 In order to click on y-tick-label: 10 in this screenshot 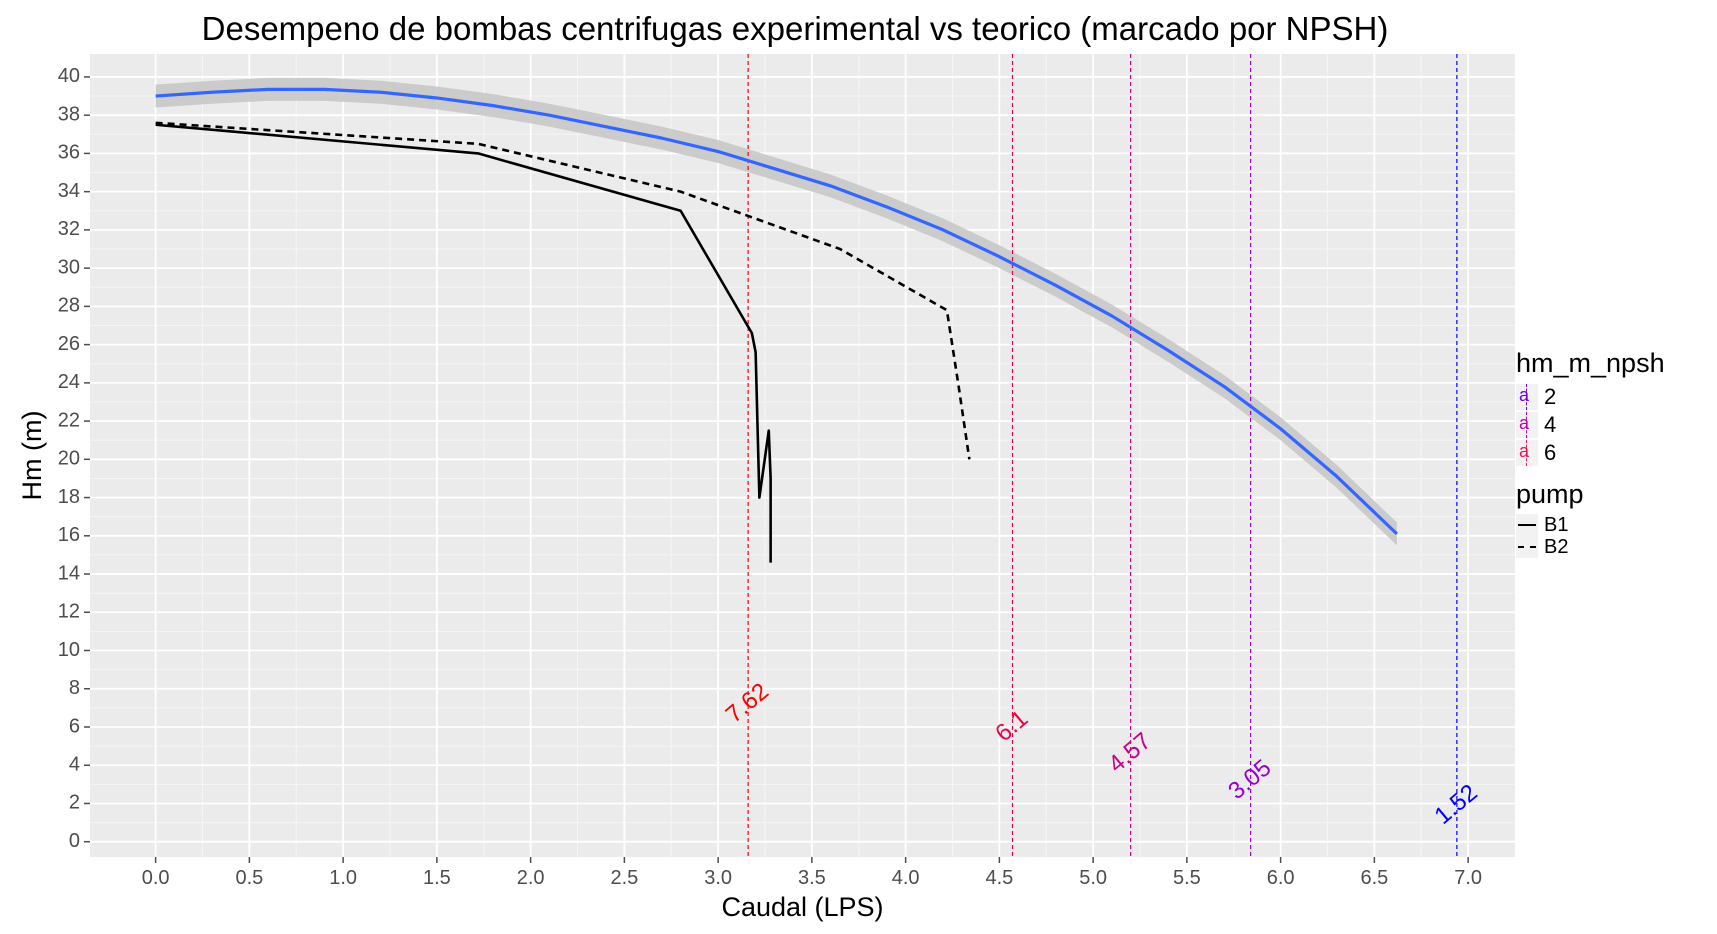, I will do `click(69, 650)`.